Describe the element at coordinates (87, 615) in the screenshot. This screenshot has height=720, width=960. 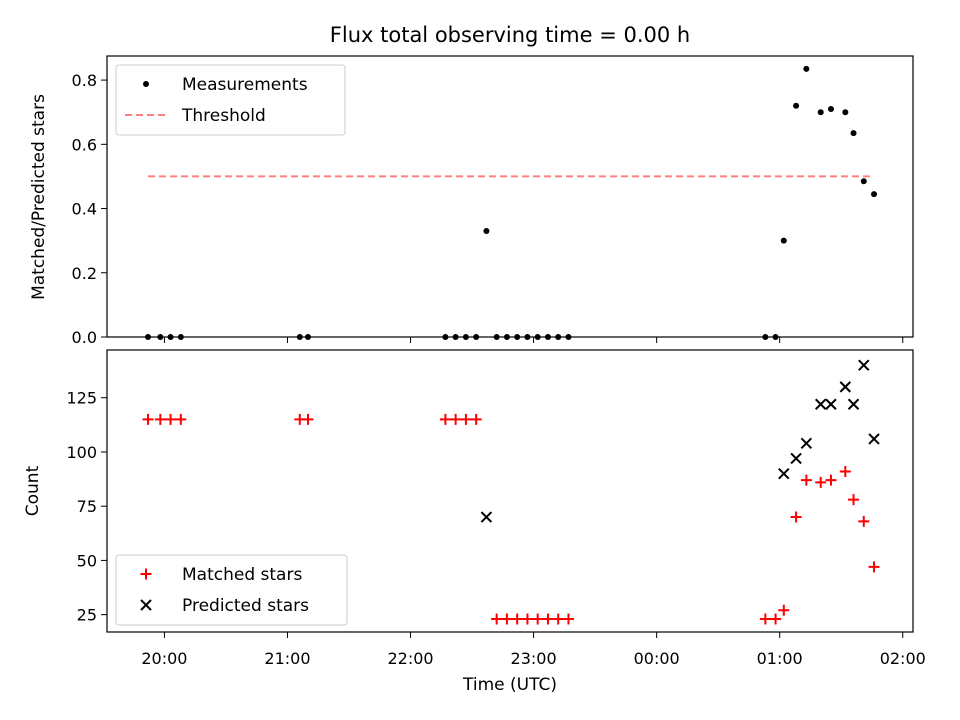
I see `bottom-ytick-label: 25` at that location.